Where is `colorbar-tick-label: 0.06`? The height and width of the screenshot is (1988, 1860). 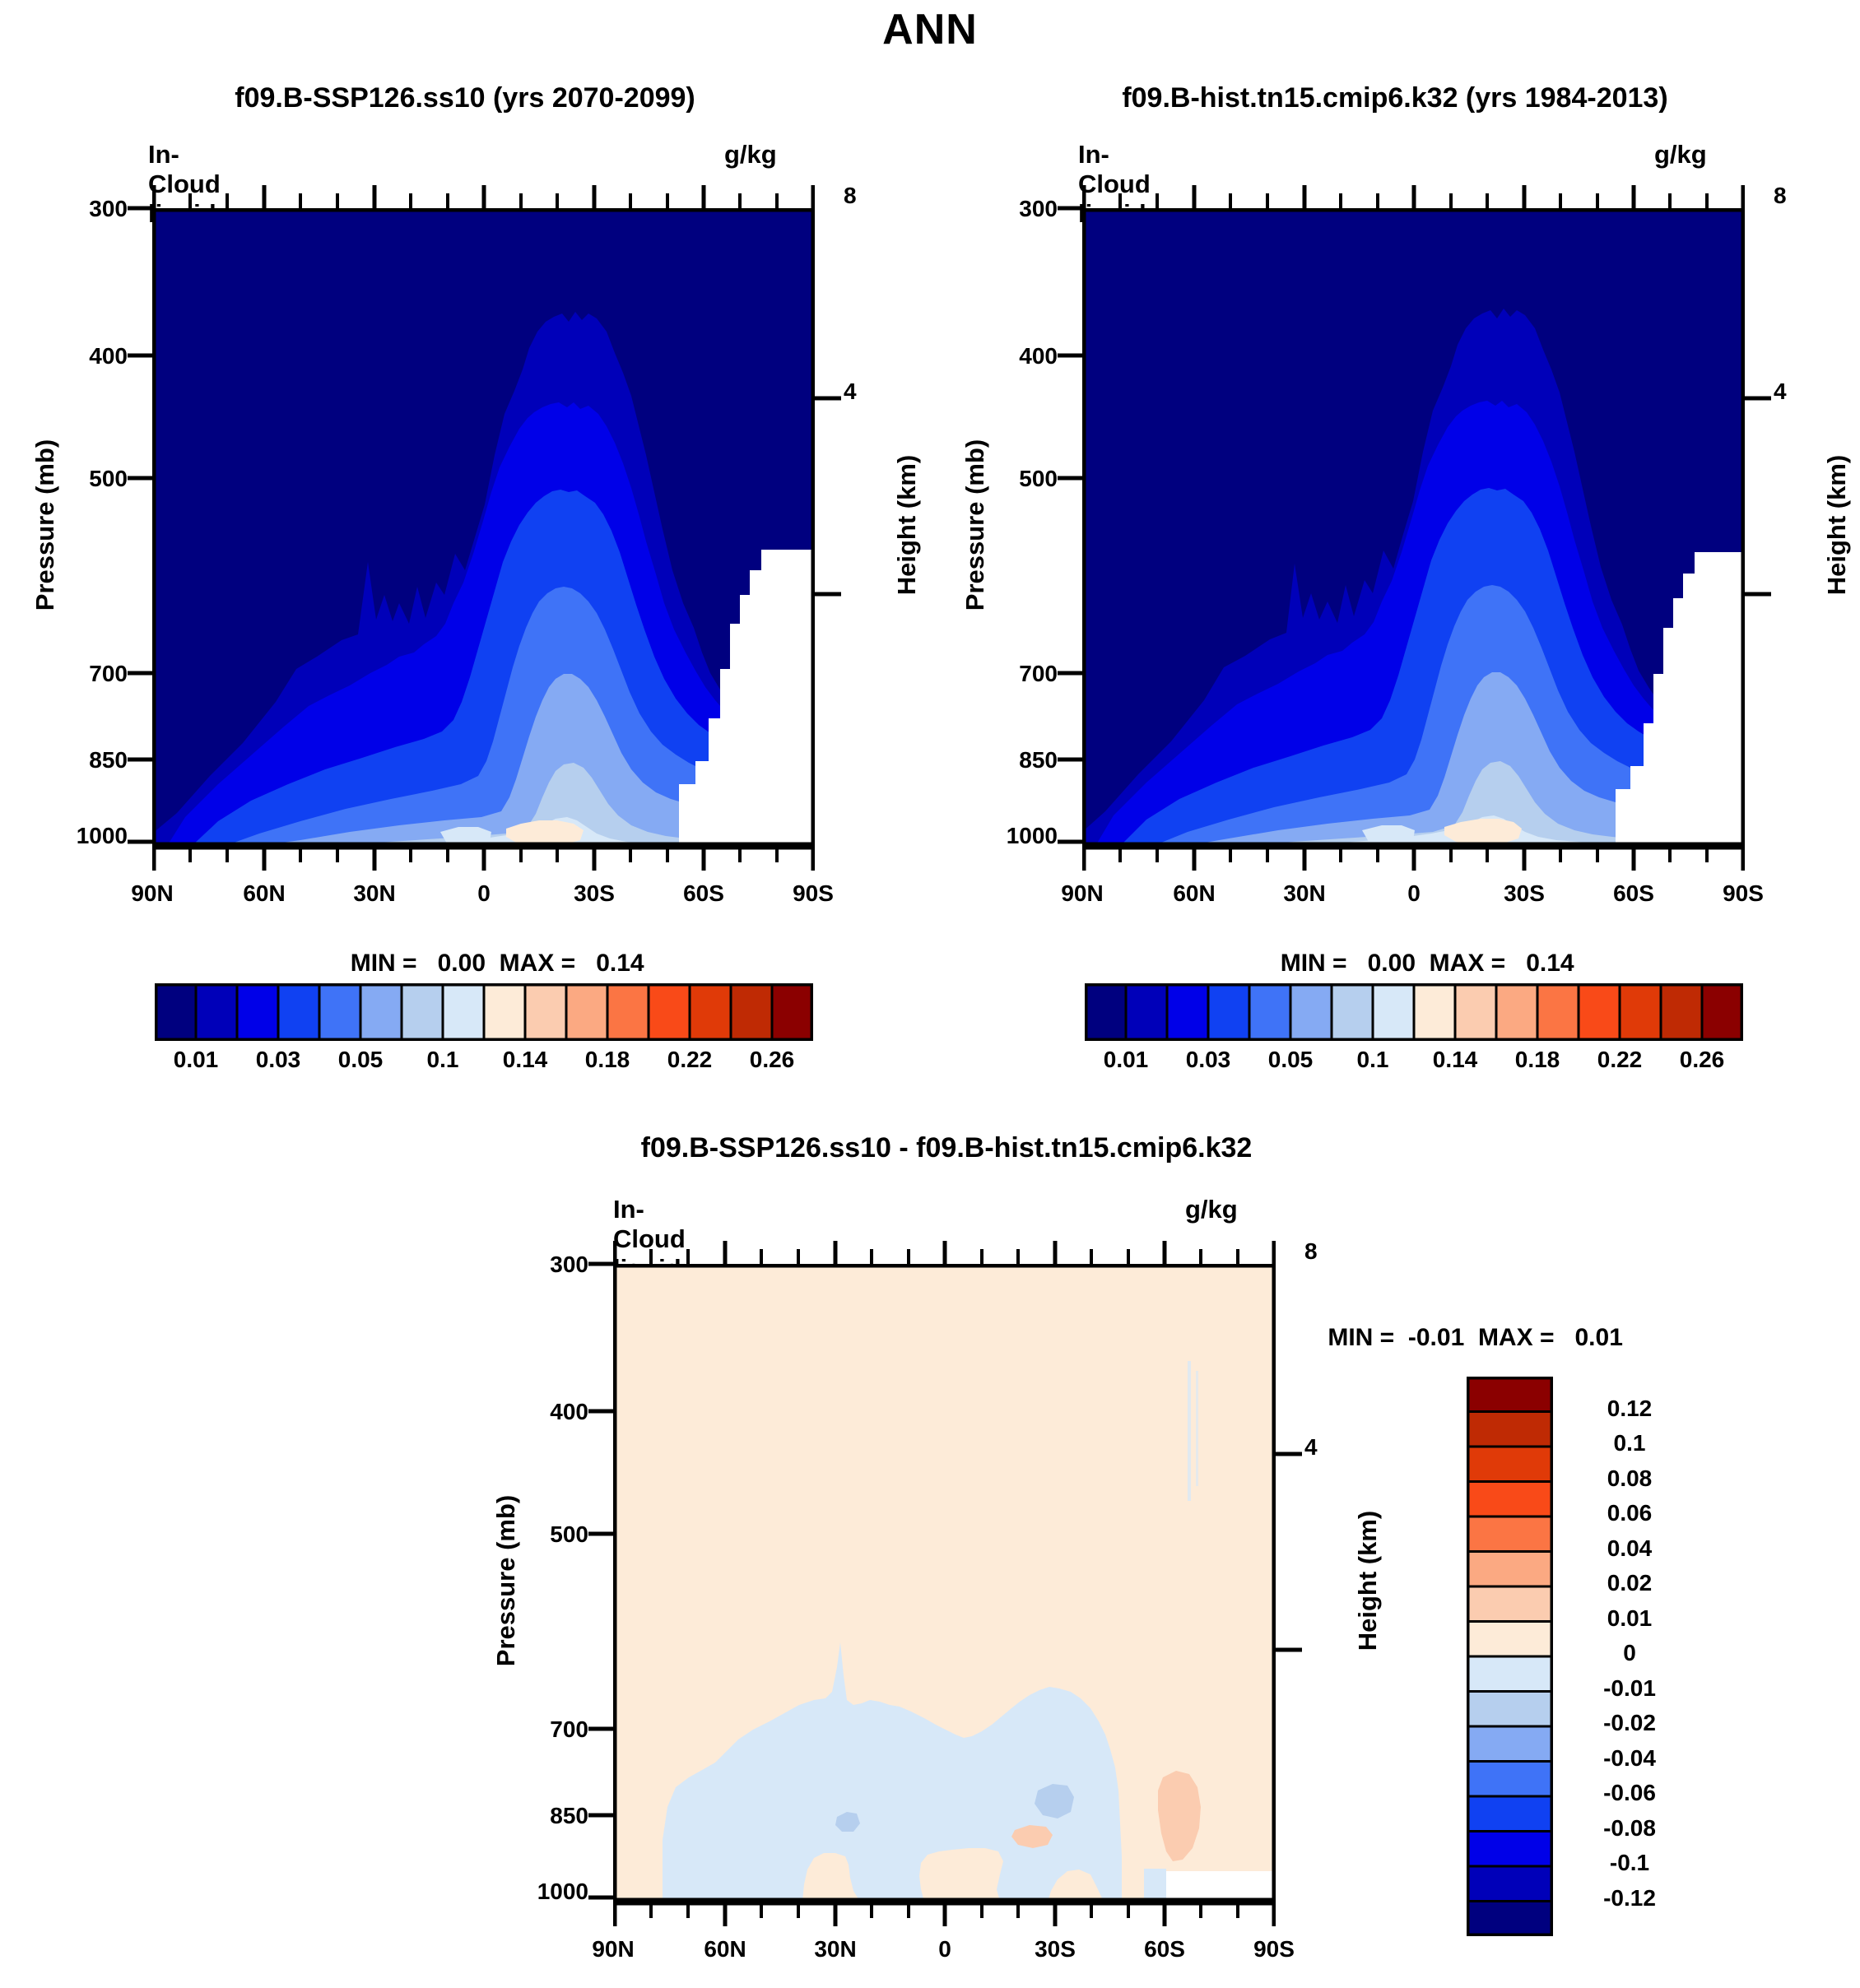
colorbar-tick-label: 0.06 is located at coordinates (1630, 1513).